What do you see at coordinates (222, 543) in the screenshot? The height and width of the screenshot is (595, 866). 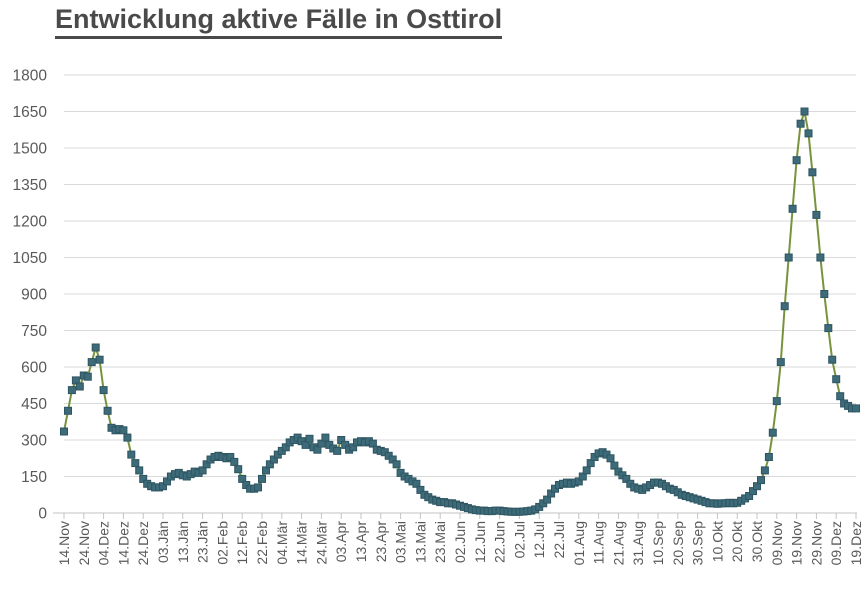 I see `x-axis-tick-label: 02.Feb` at bounding box center [222, 543].